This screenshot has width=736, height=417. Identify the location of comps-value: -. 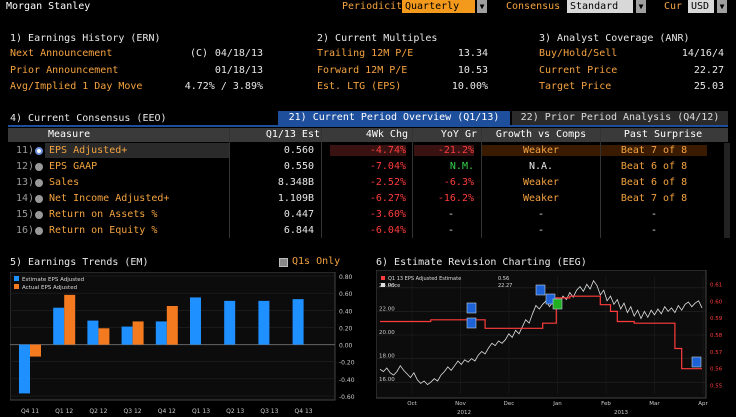
(541, 214).